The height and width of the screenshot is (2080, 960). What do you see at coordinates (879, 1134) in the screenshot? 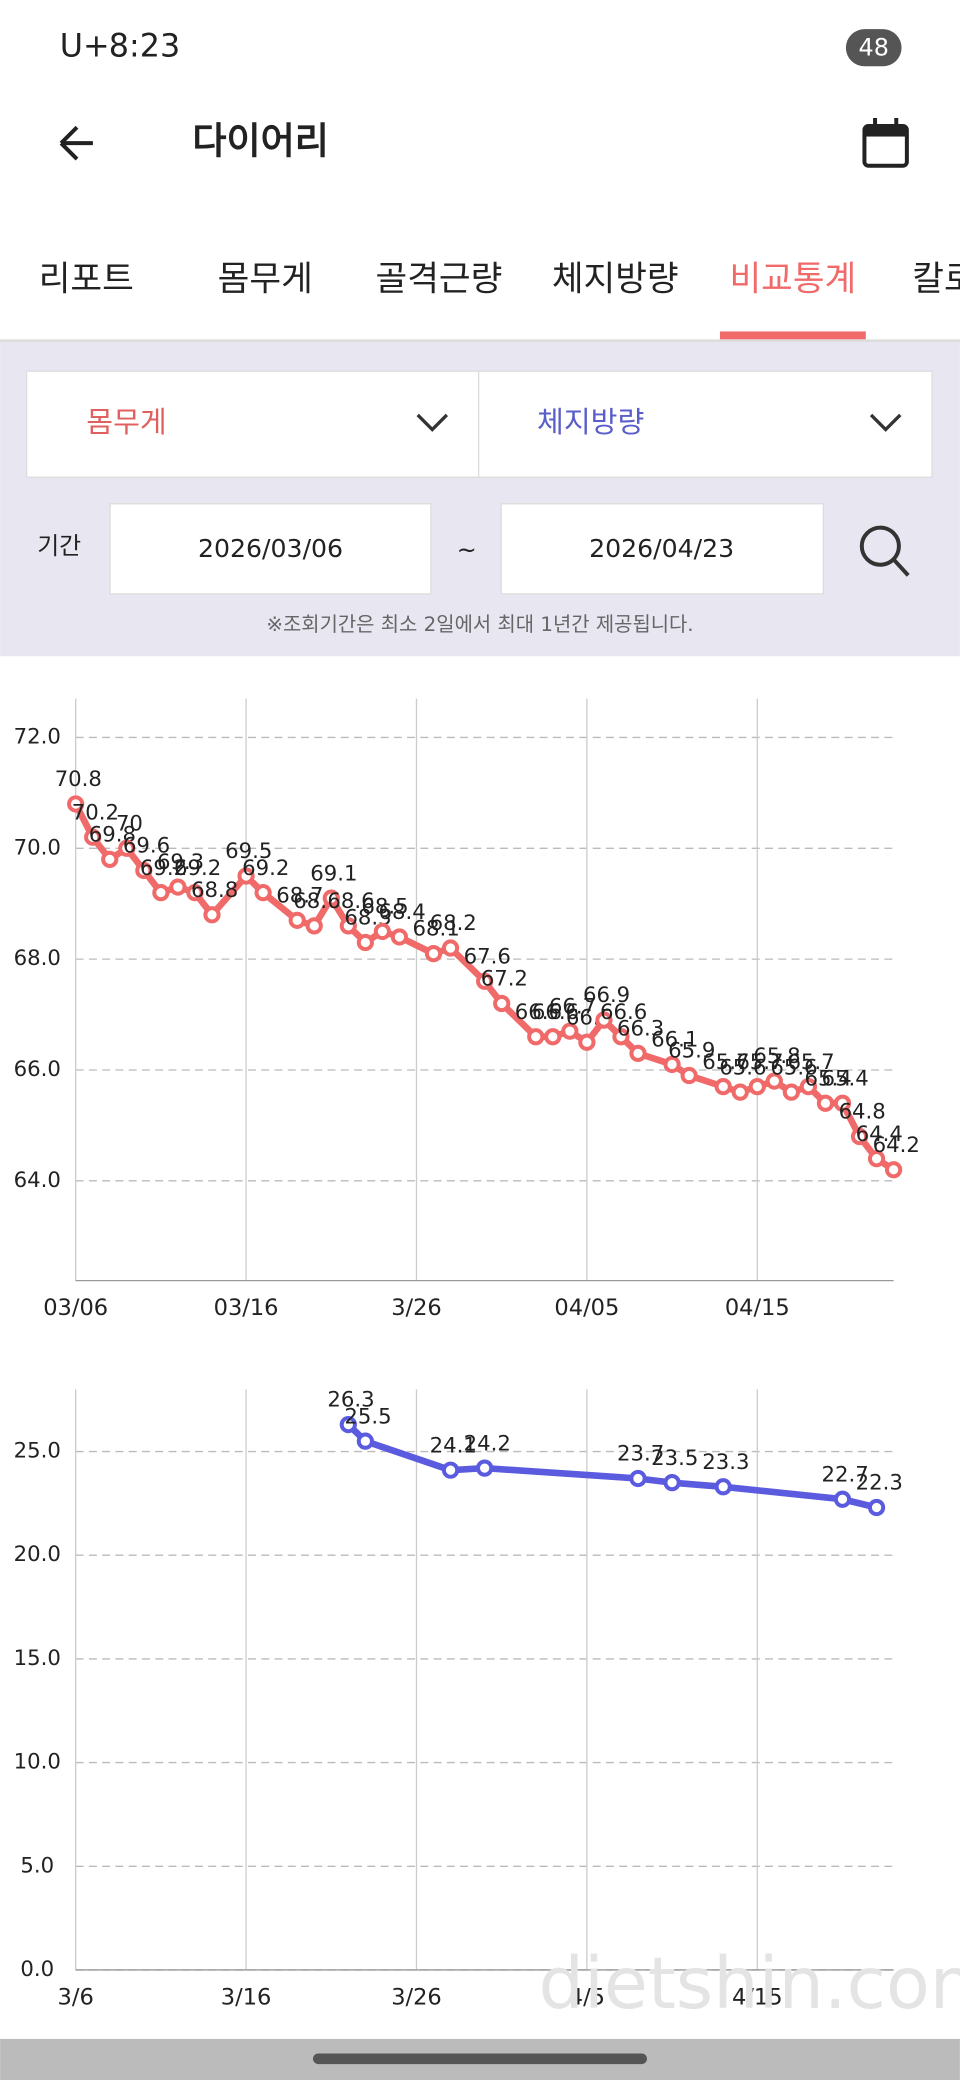
I see `data-label: 64.4` at bounding box center [879, 1134].